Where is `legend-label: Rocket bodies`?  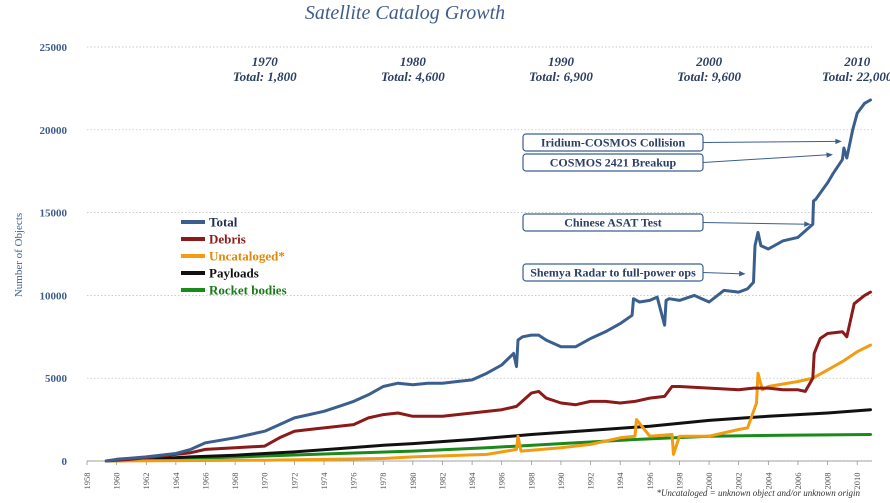
legend-label: Rocket bodies is located at coordinates (248, 290).